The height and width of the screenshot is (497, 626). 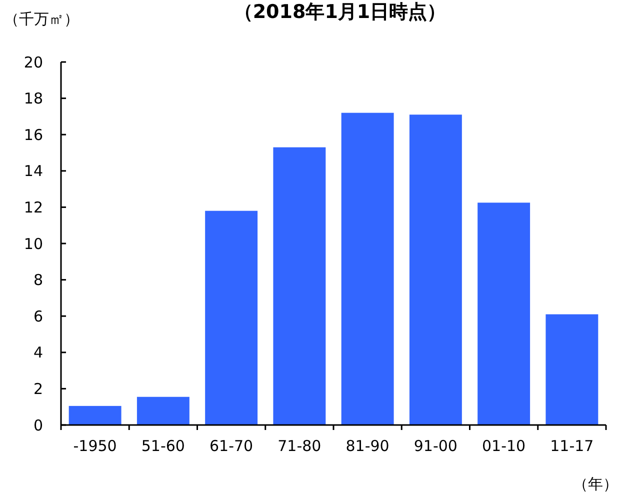 I want to click on y-tick-label: 8, so click(x=38, y=280).